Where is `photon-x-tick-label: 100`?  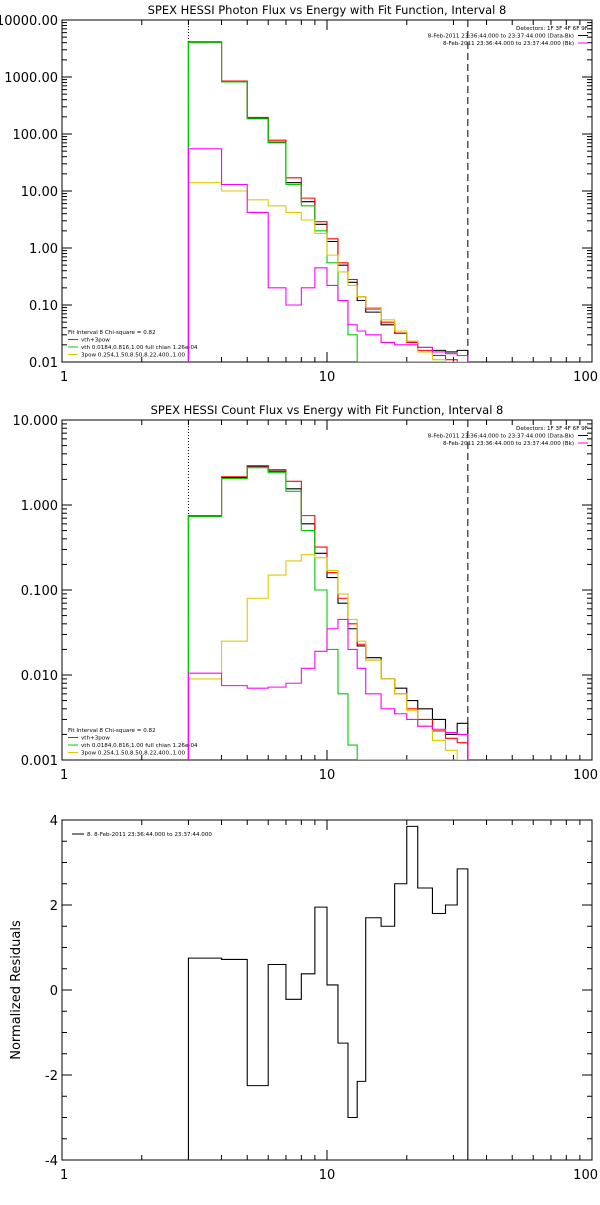
photon-x-tick-label: 100 is located at coordinates (585, 377).